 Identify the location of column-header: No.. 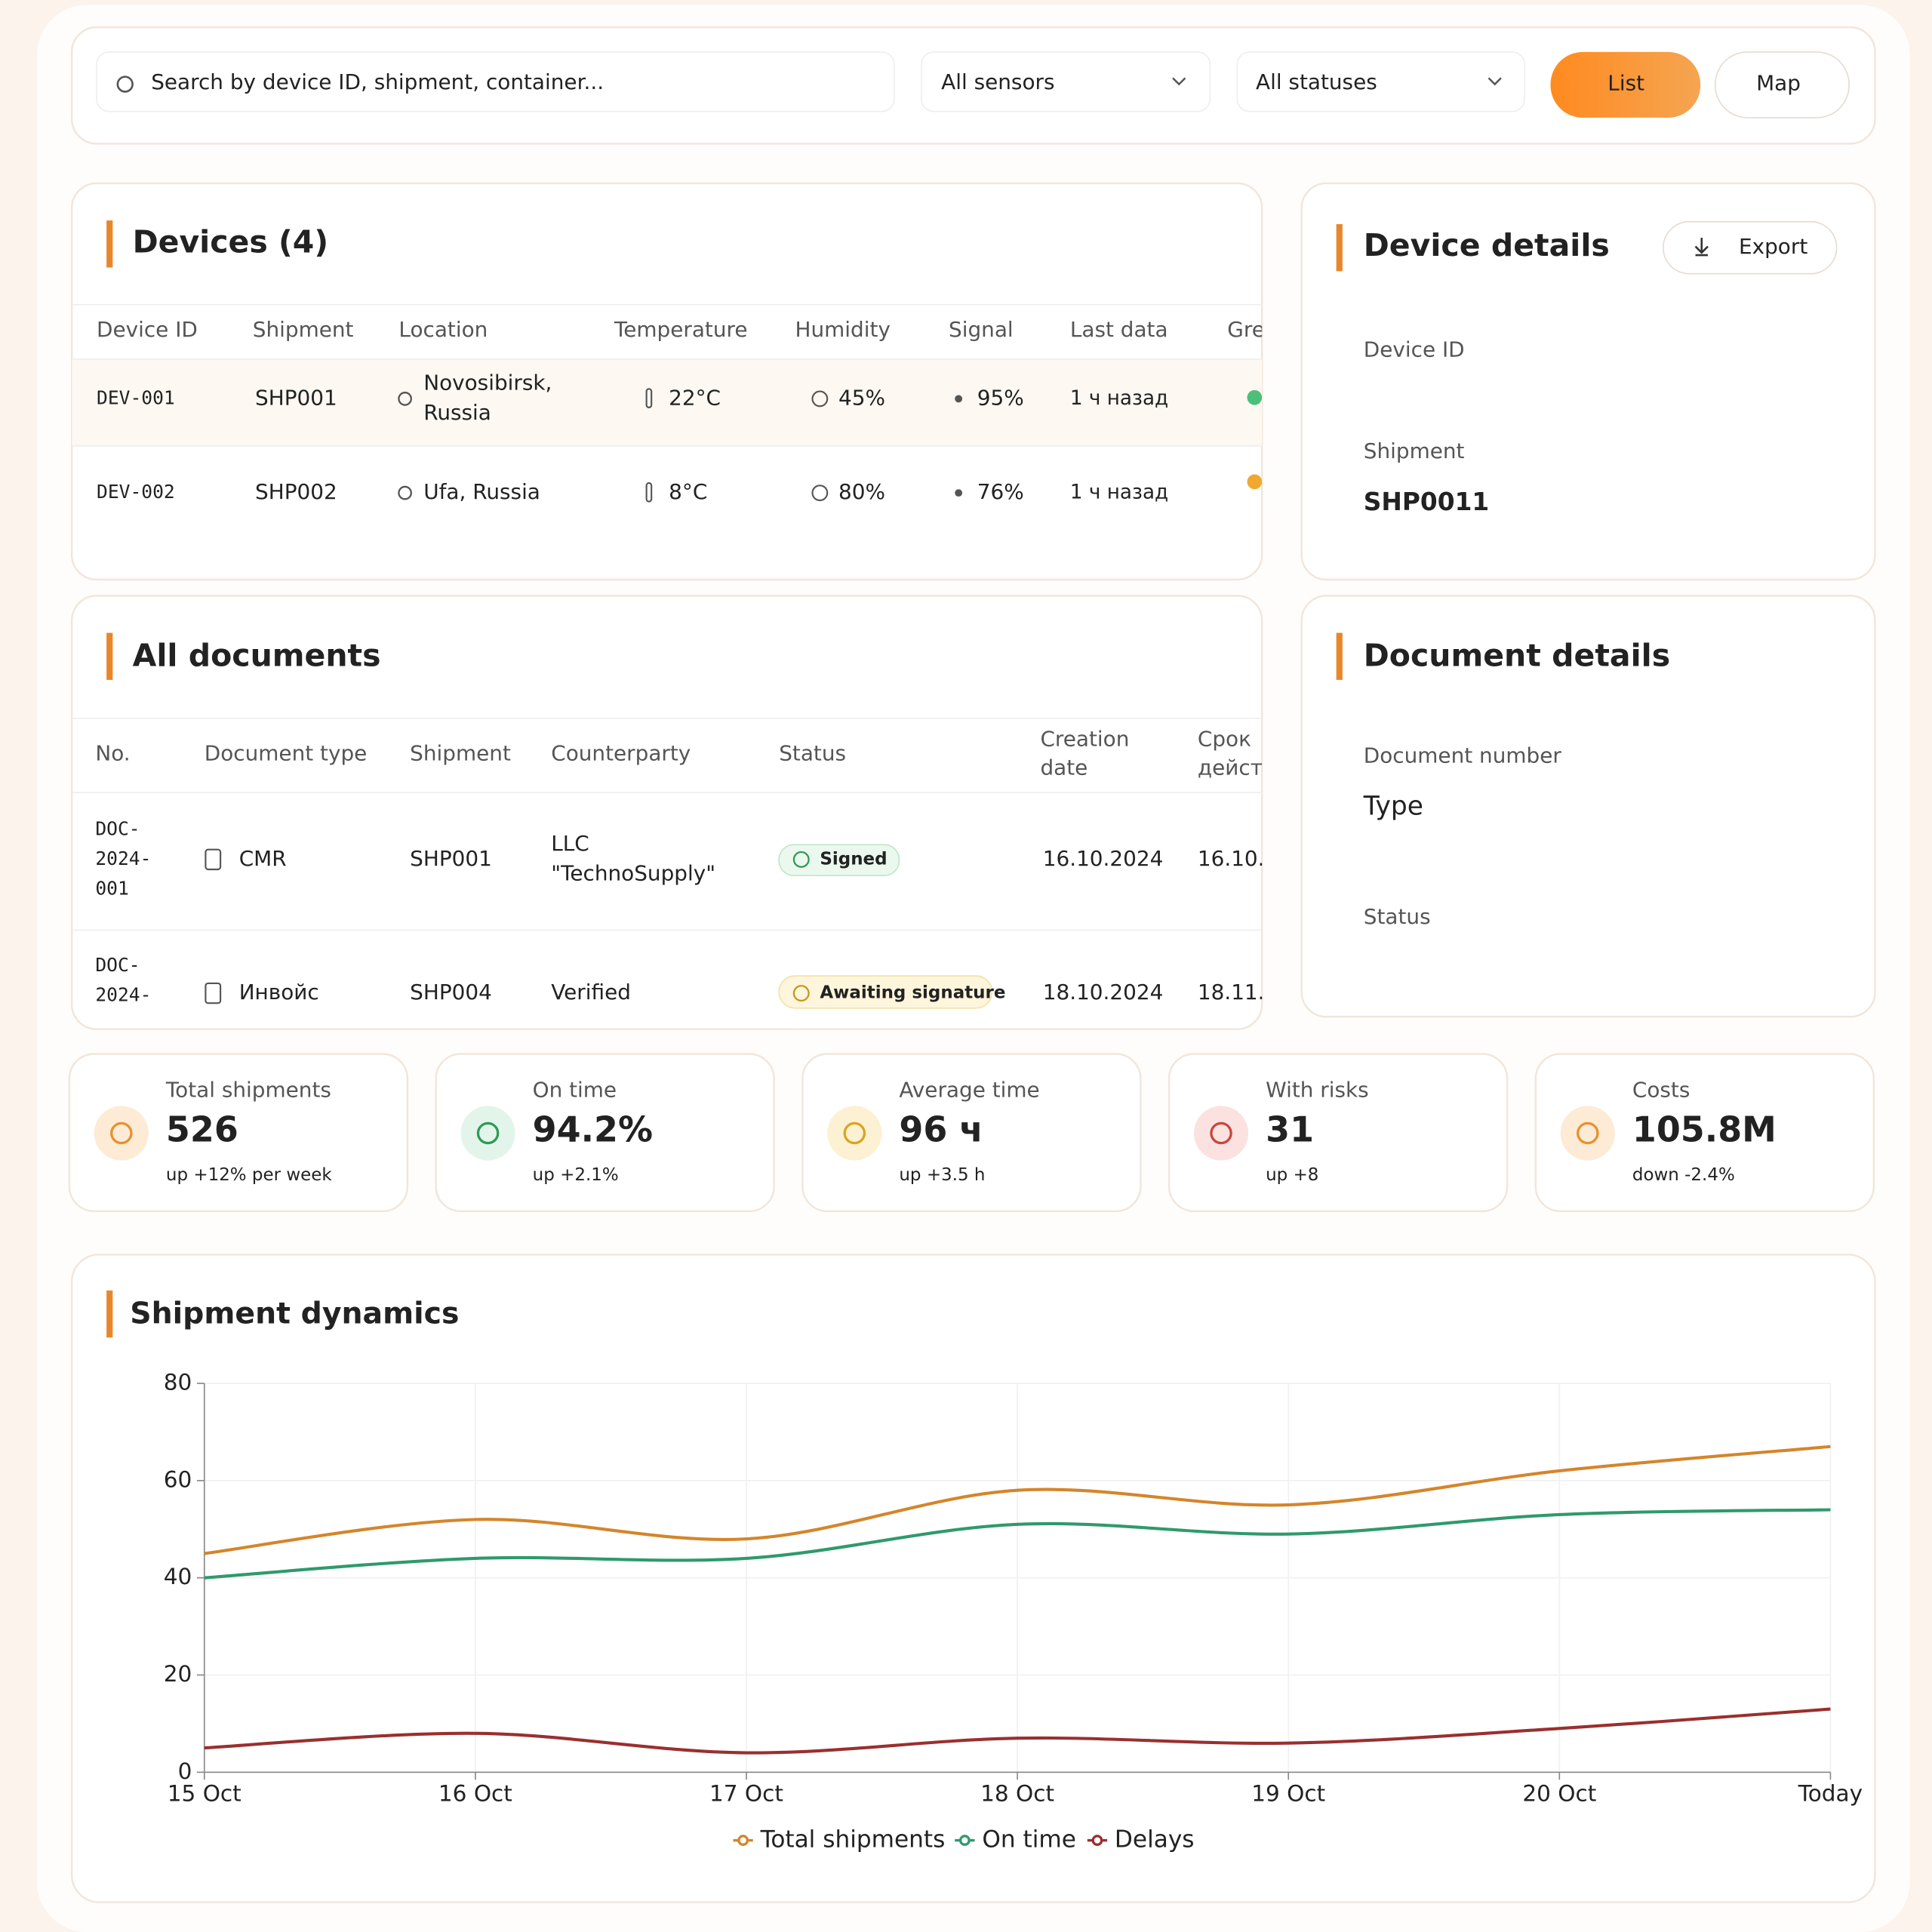
(112, 752).